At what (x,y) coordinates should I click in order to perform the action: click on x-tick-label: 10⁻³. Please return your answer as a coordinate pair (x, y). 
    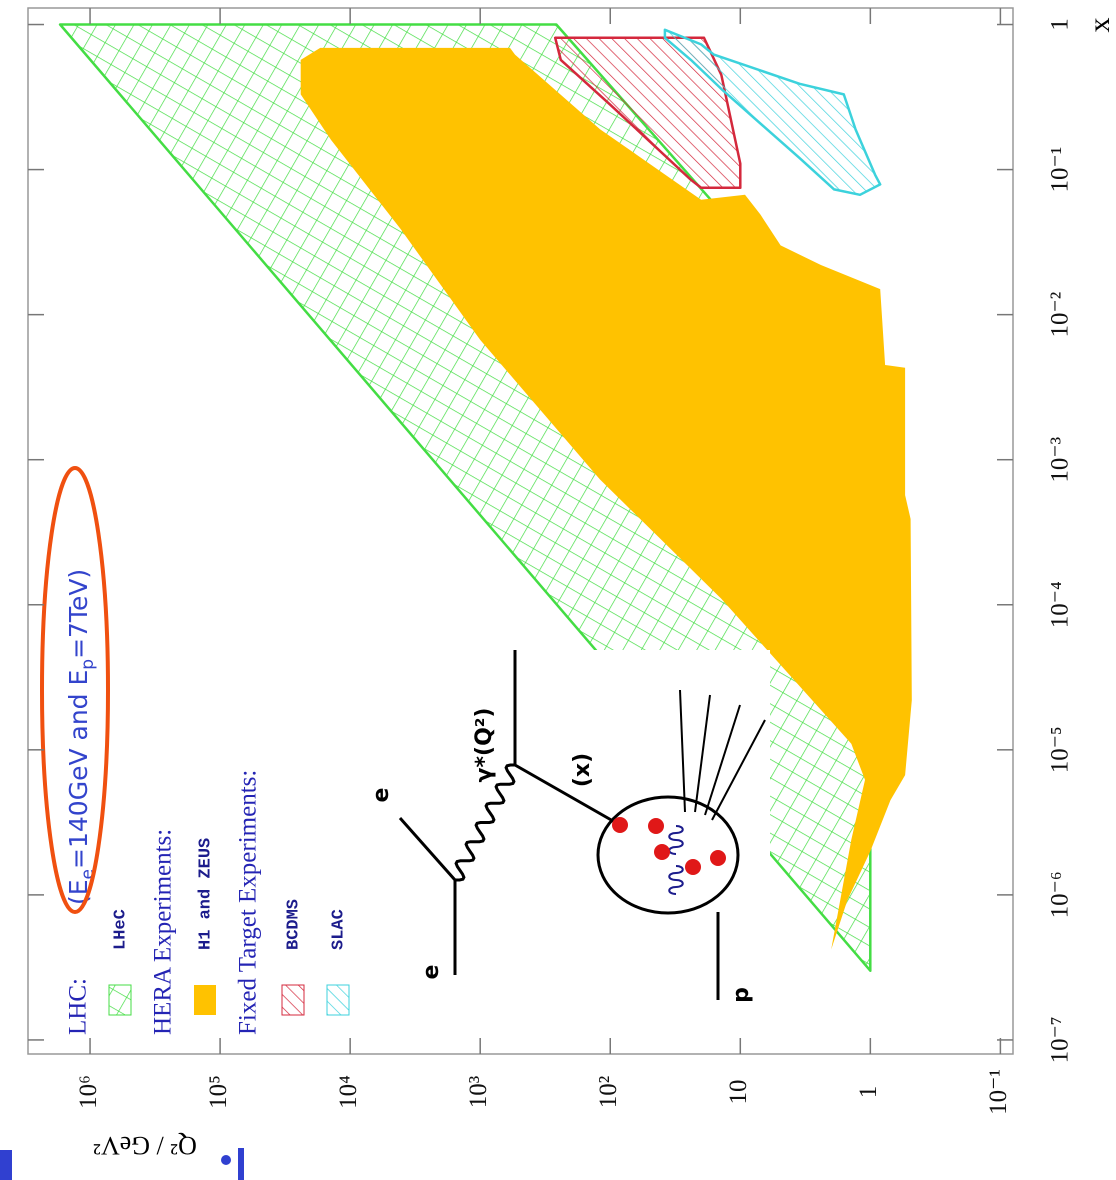
    Looking at the image, I should click on (1060, 459).